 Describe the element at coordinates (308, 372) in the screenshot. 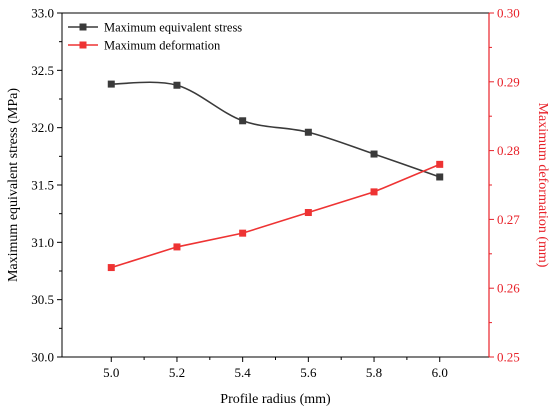

I see `x-tick-label: 5.6` at that location.